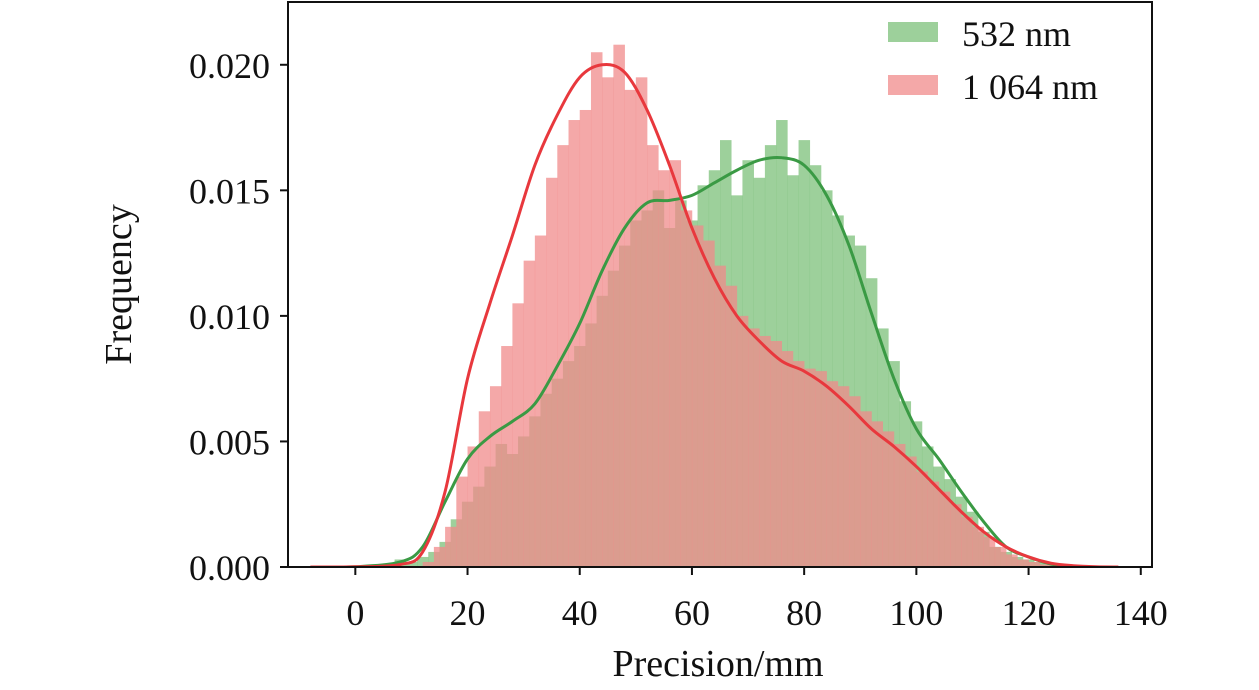  What do you see at coordinates (1141, 613) in the screenshot?
I see `x-tick-label: 140` at bounding box center [1141, 613].